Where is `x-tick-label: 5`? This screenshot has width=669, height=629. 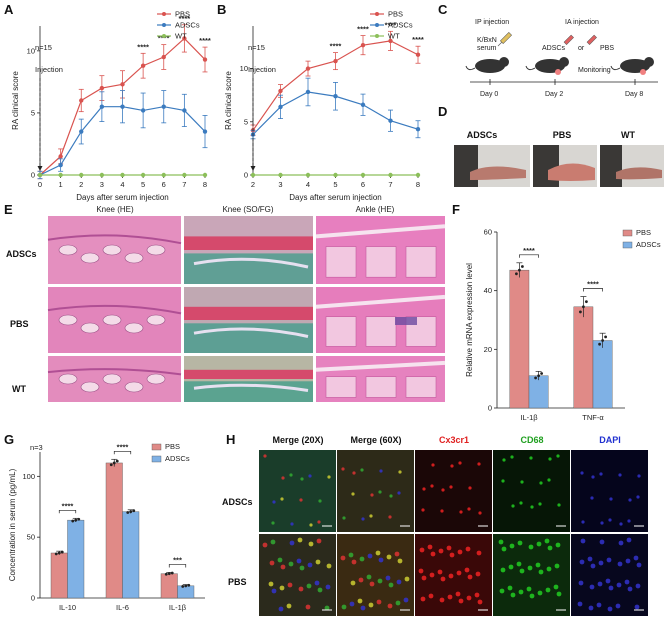
x-tick-label: 5 is located at coordinates (335, 184).